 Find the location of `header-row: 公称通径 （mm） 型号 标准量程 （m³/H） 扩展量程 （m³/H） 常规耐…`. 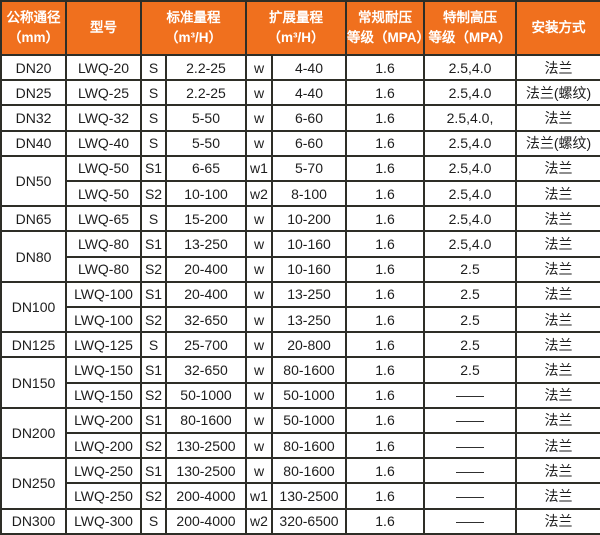

header-row: 公称通径 （mm） 型号 标准量程 （m³/H） 扩展量程 （m³/H） 常规耐… is located at coordinates (300, 28).